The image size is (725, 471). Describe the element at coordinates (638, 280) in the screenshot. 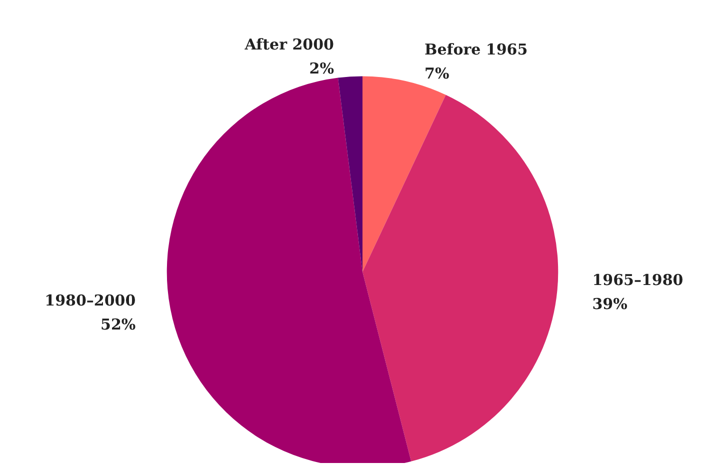

I see `slice-label: 1965–1980` at that location.